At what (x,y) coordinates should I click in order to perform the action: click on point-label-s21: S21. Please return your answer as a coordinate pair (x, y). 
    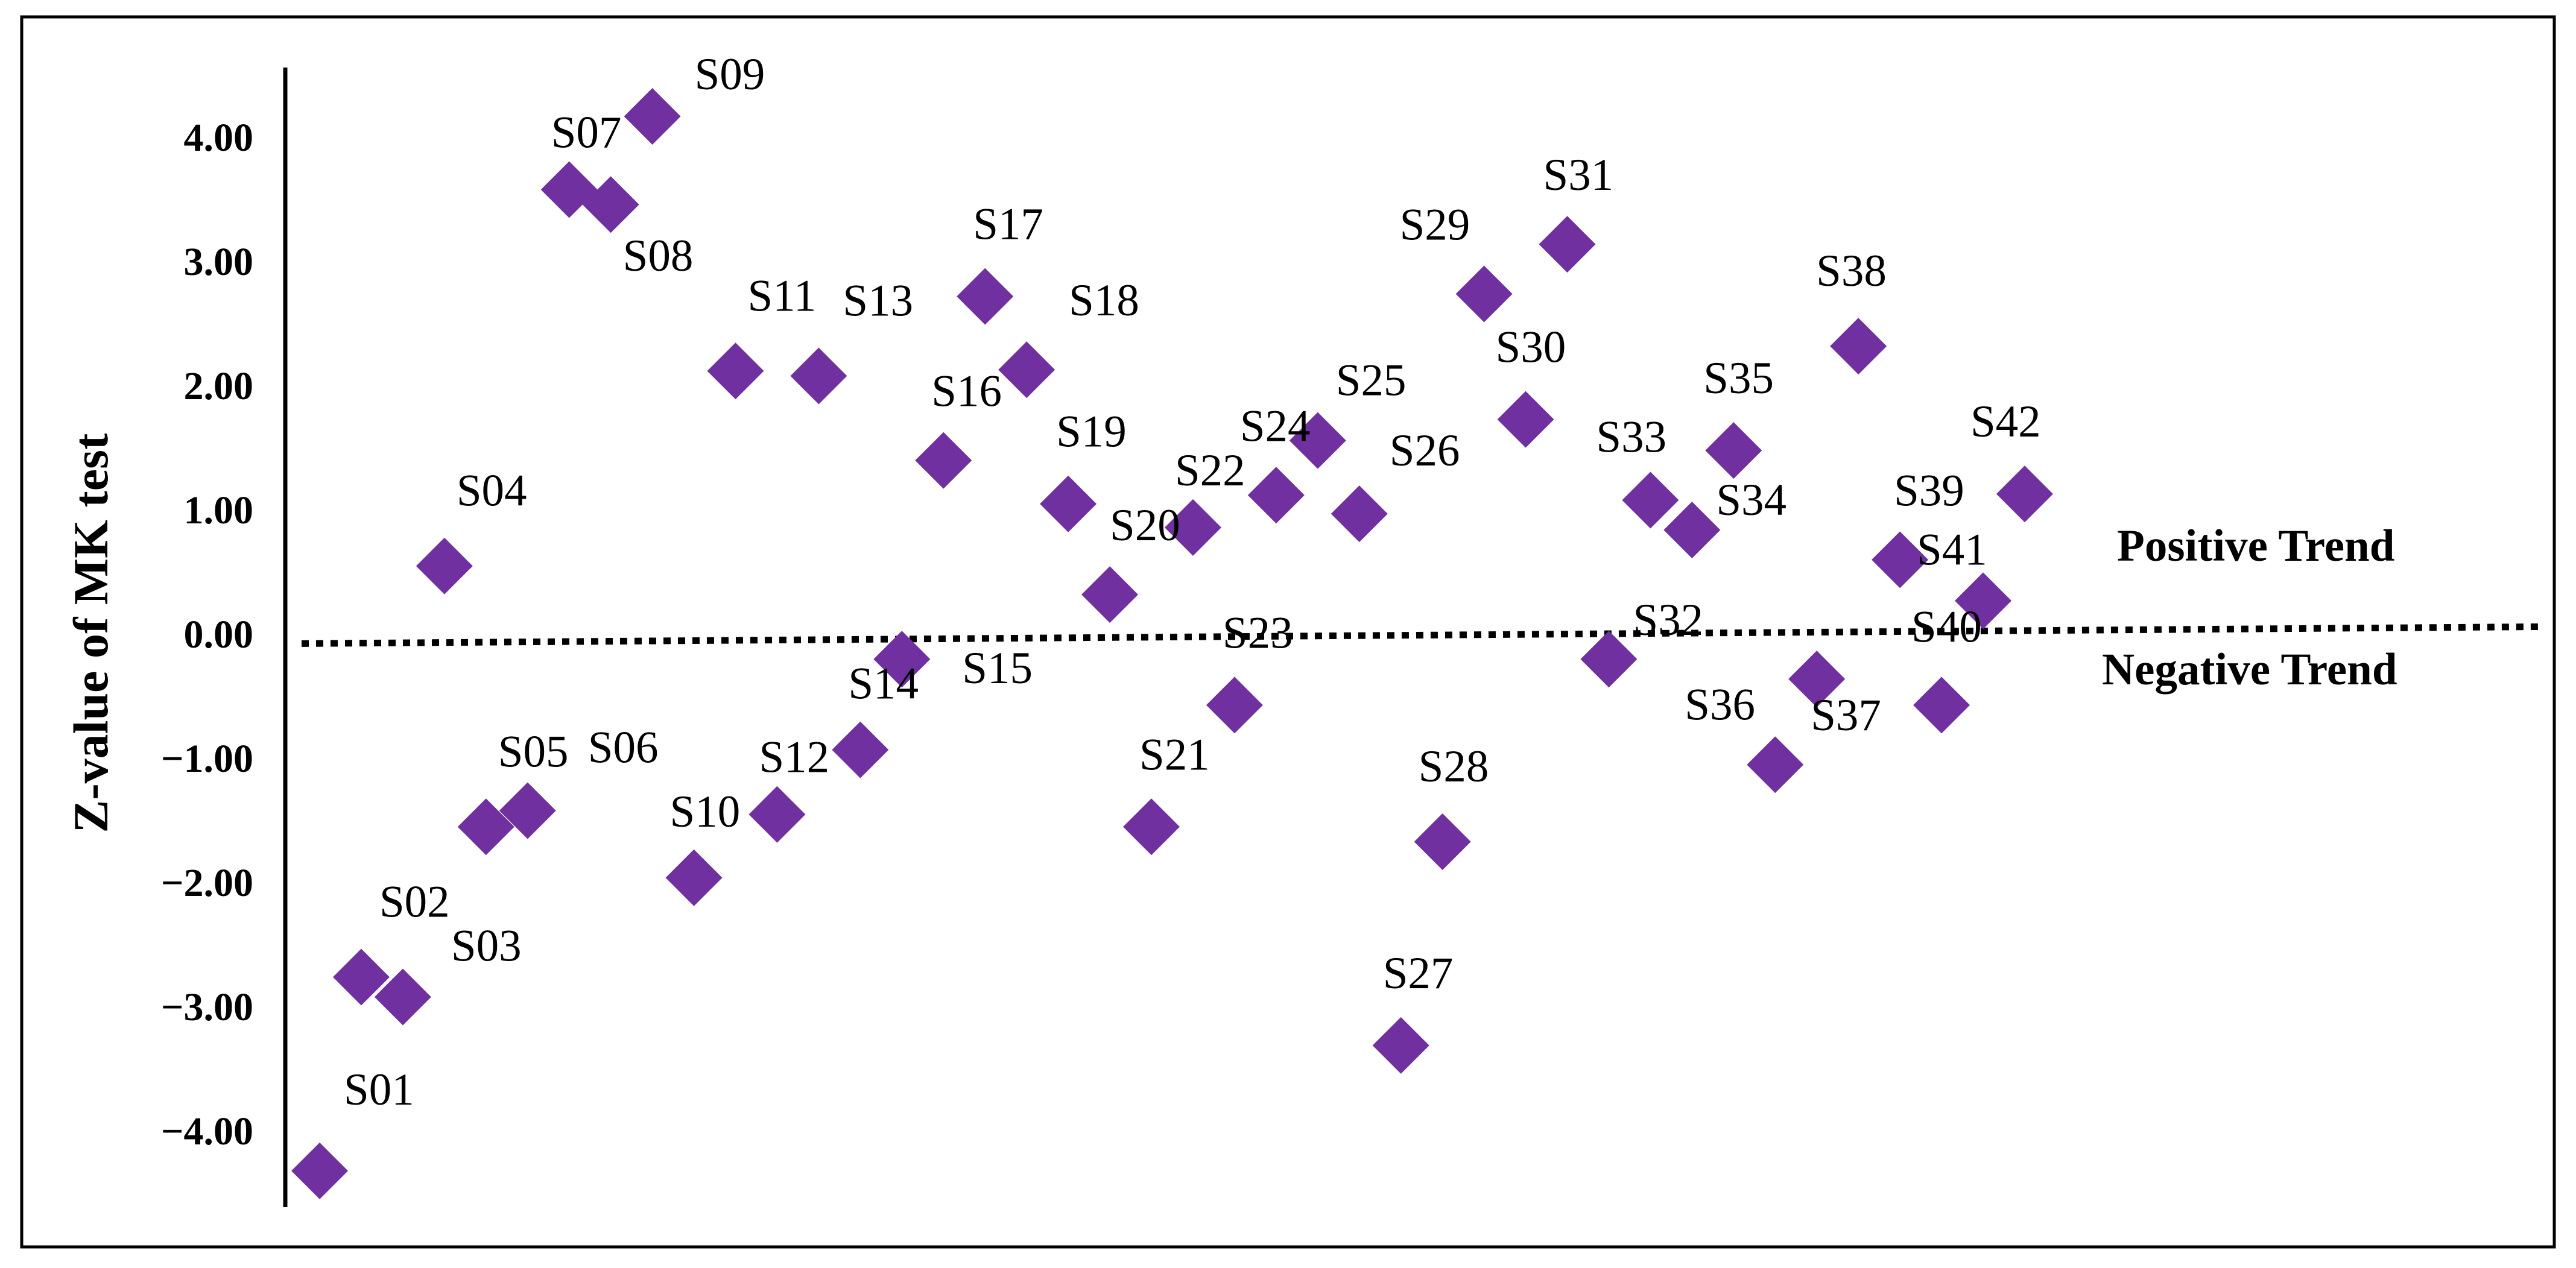
    Looking at the image, I should click on (1174, 755).